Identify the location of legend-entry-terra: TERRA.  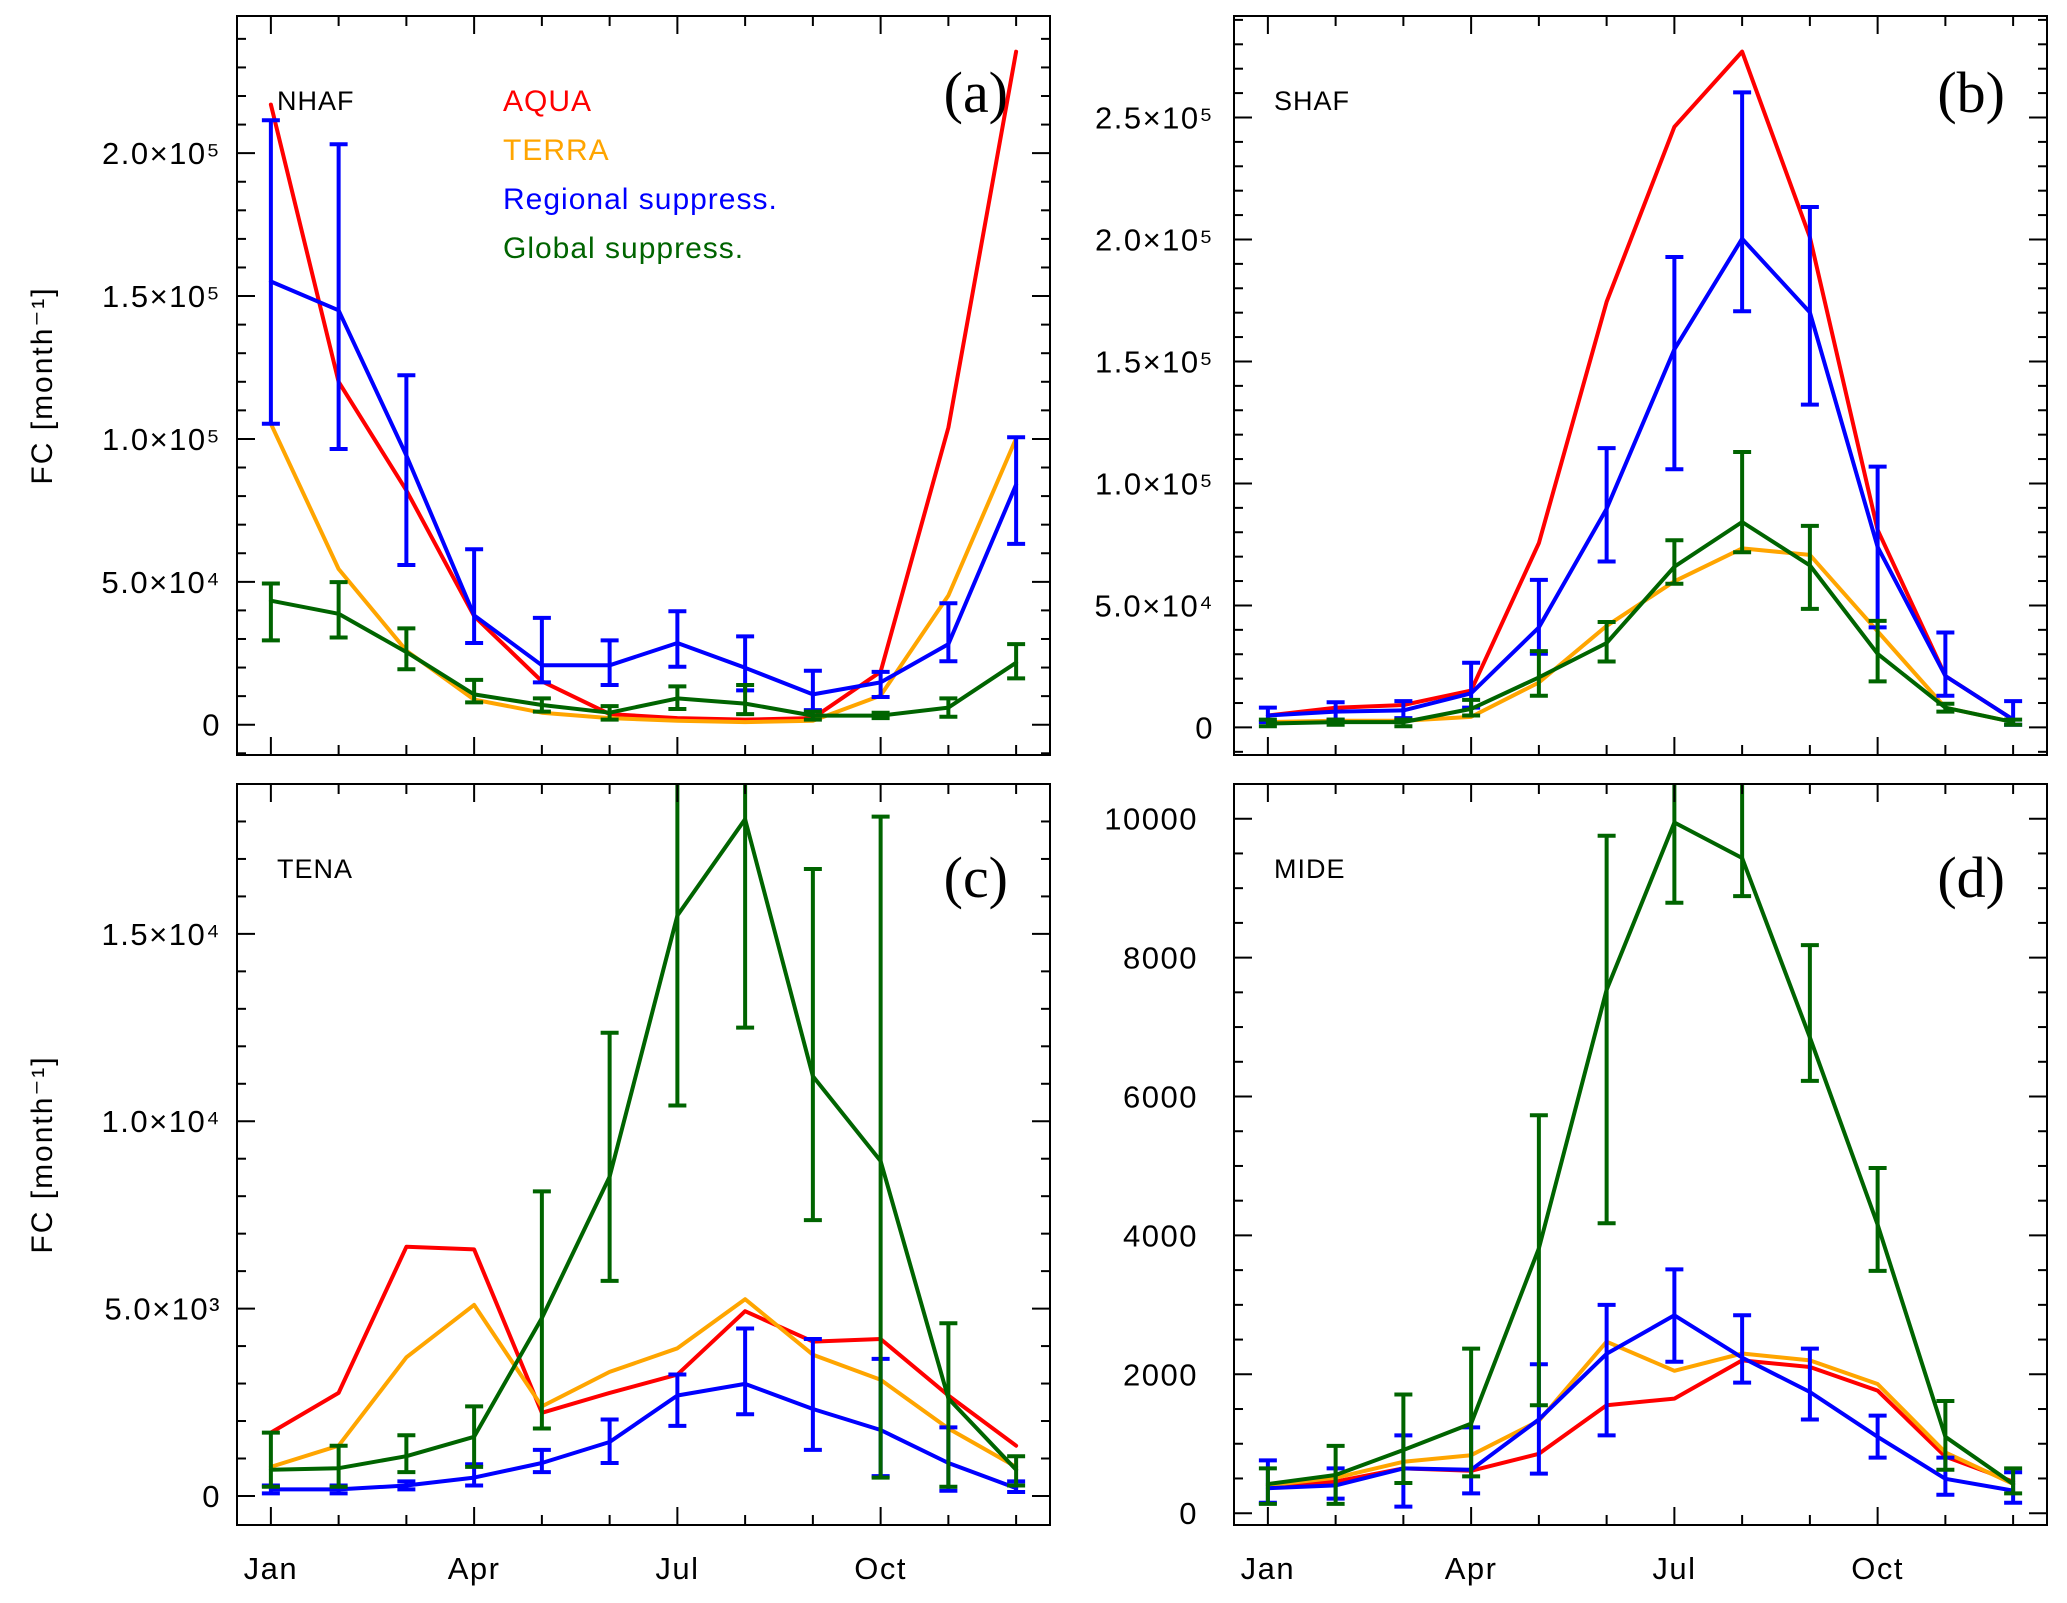
(556, 150).